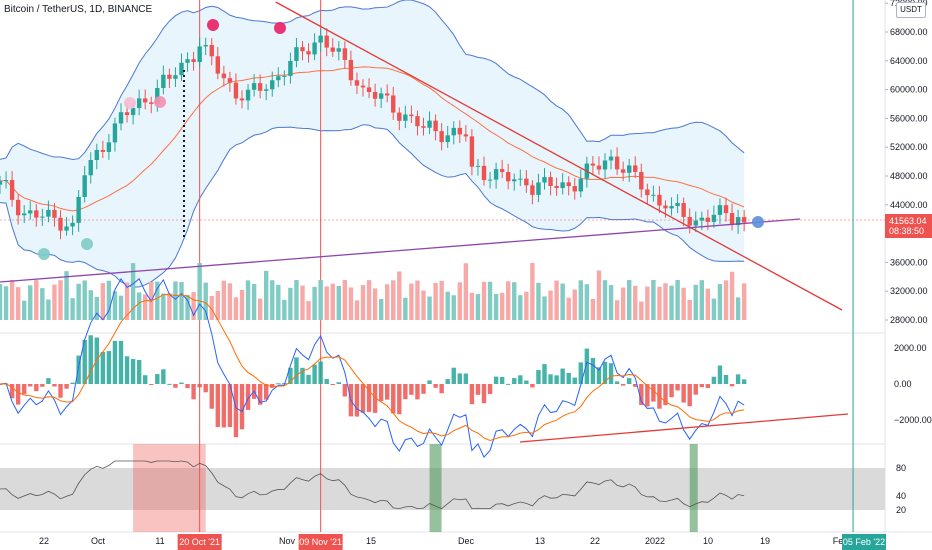  Describe the element at coordinates (909, 262) in the screenshot. I see `price-tick-label: 36000.00` at that location.